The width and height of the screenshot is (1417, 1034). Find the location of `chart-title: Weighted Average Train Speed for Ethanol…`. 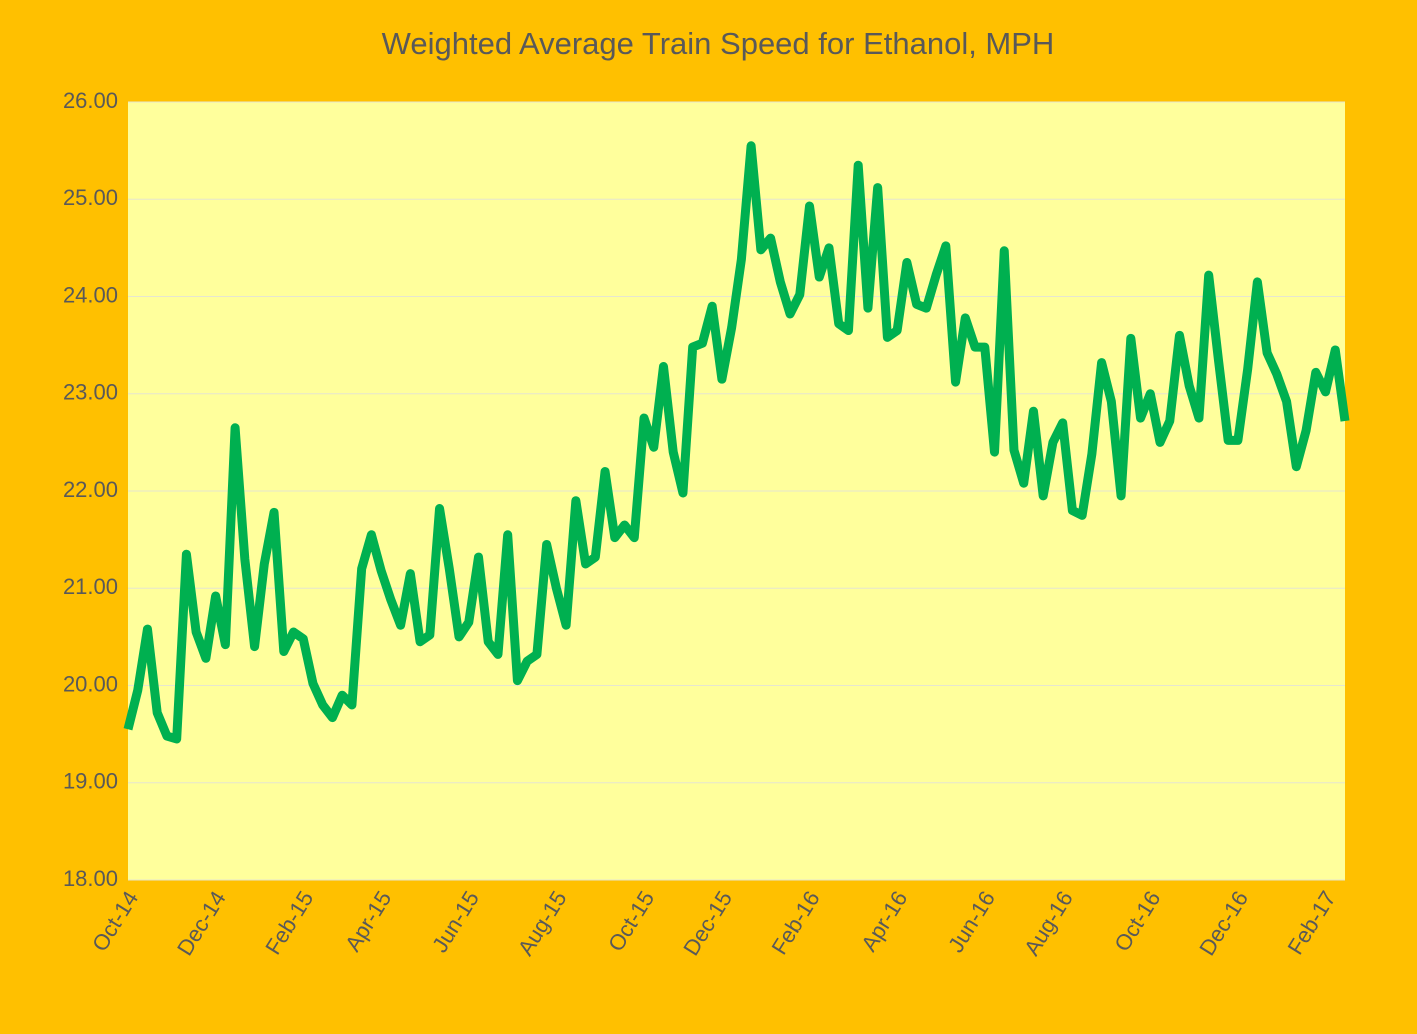

chart-title: Weighted Average Train Speed for Ethanol… is located at coordinates (718, 43).